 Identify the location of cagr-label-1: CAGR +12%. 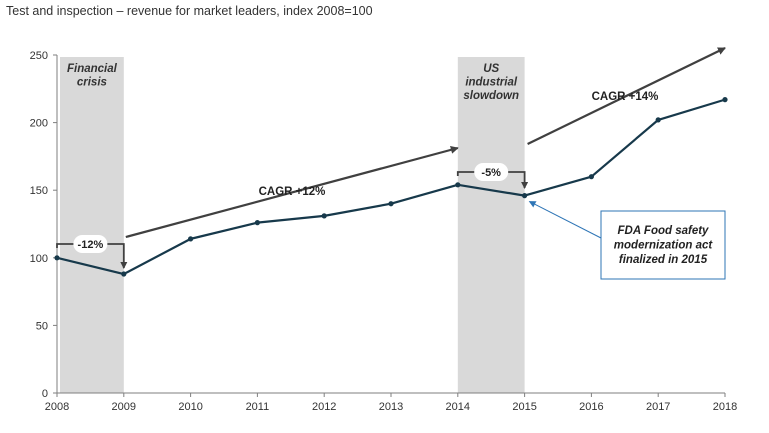
(292, 192).